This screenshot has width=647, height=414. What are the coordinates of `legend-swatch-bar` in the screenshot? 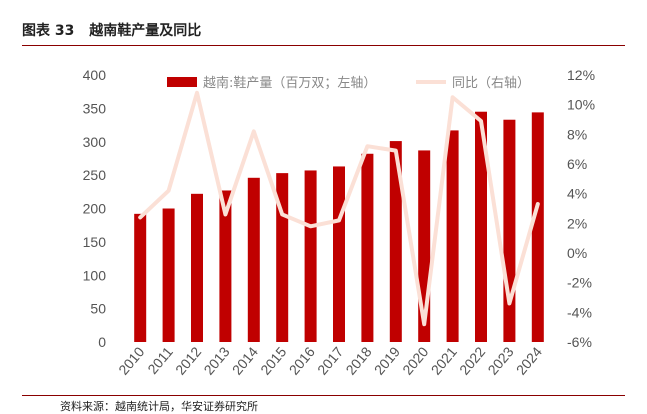 It's located at (182, 82).